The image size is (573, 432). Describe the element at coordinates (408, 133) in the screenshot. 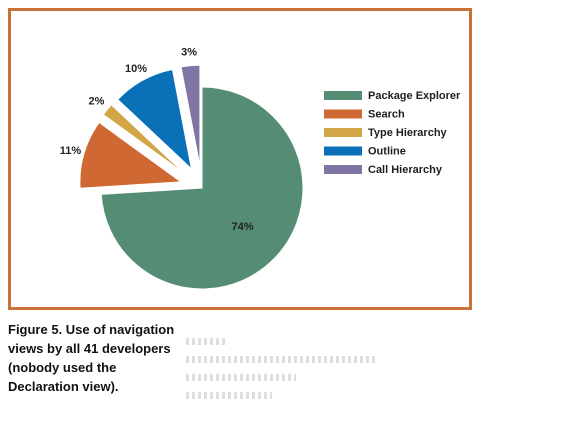

I see `legend-label-type-hierarchy: Type Hierarchy` at that location.